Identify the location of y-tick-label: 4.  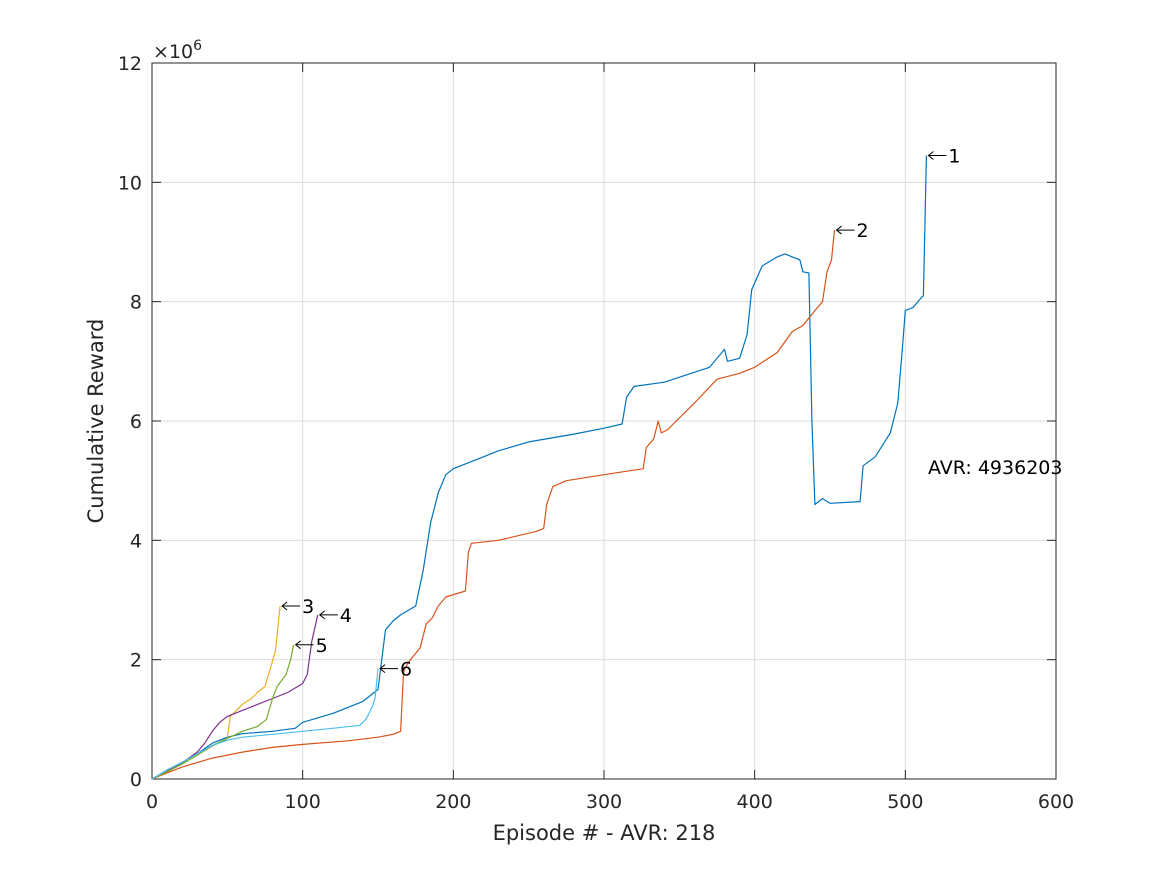
(136, 541).